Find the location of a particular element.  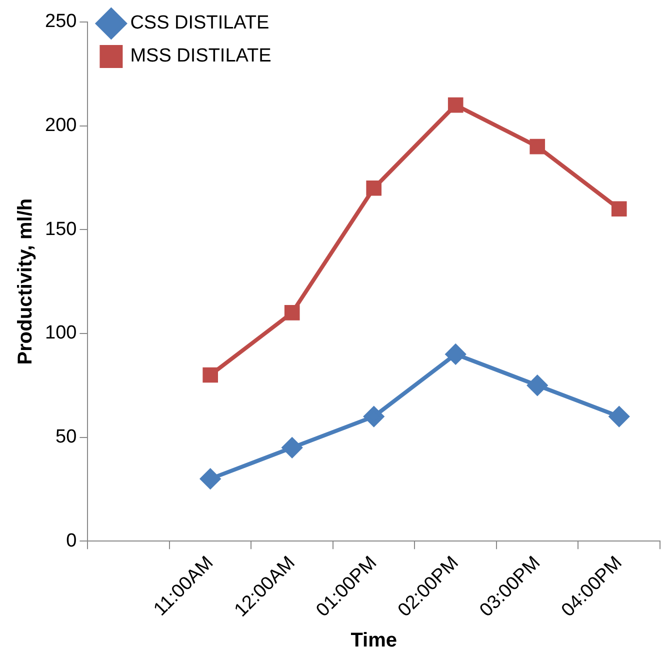

y-tick-label: 50 is located at coordinates (66, 437).